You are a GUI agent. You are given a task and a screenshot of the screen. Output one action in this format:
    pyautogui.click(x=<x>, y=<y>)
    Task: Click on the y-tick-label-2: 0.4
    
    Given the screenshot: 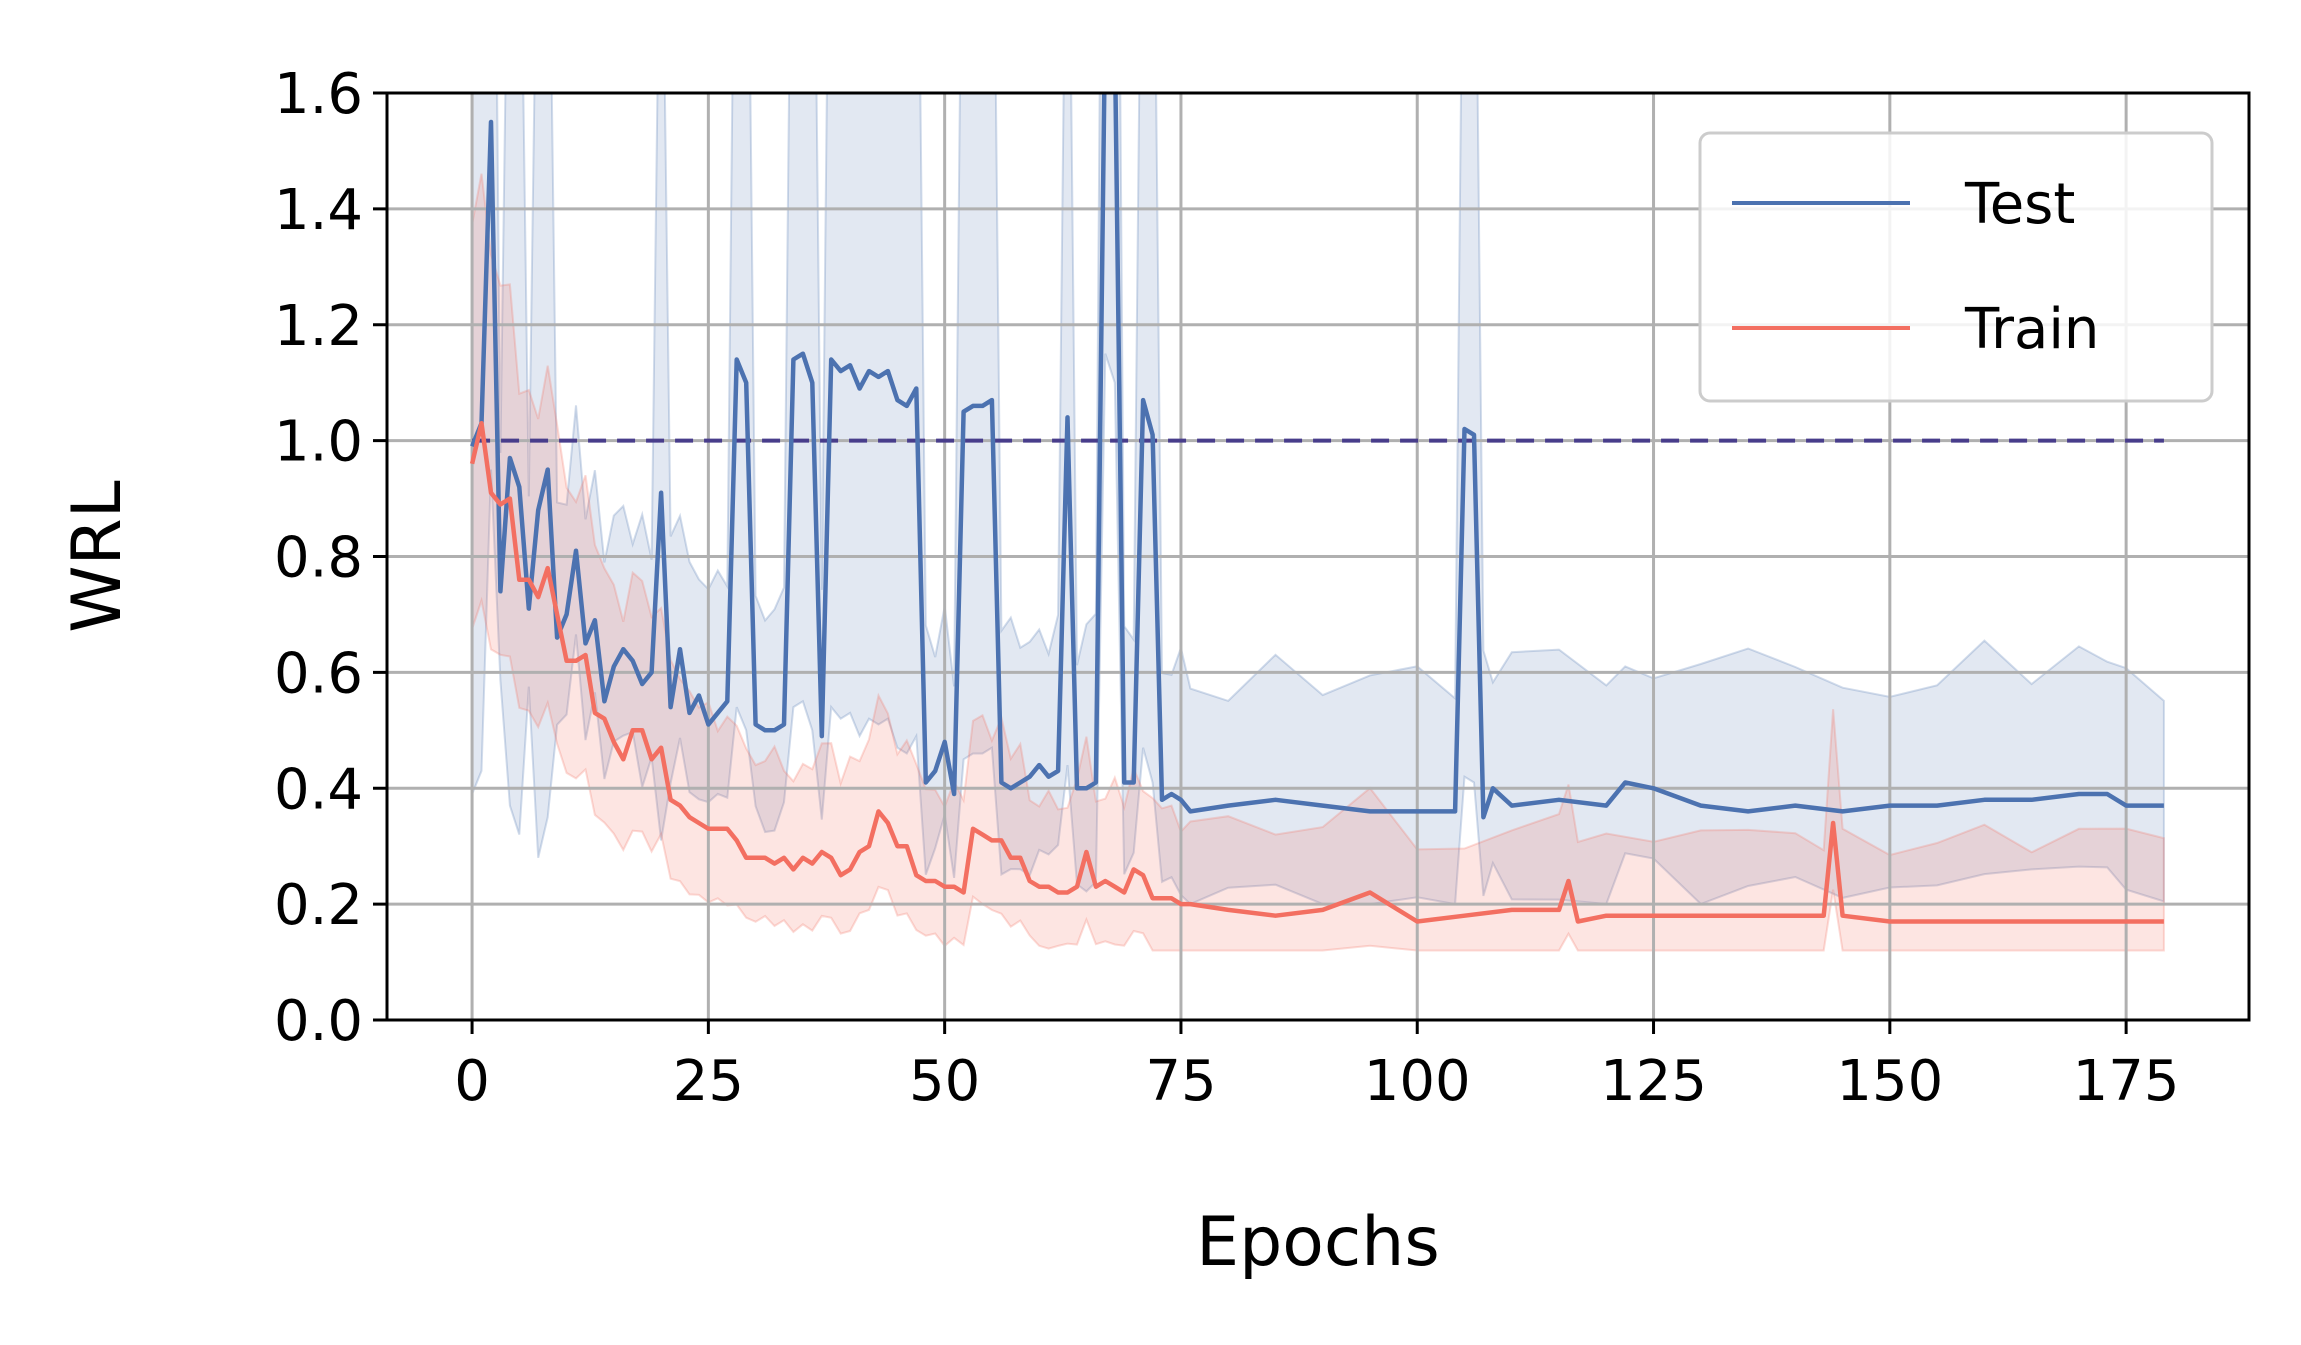 What is the action you would take?
    pyautogui.click(x=318, y=789)
    